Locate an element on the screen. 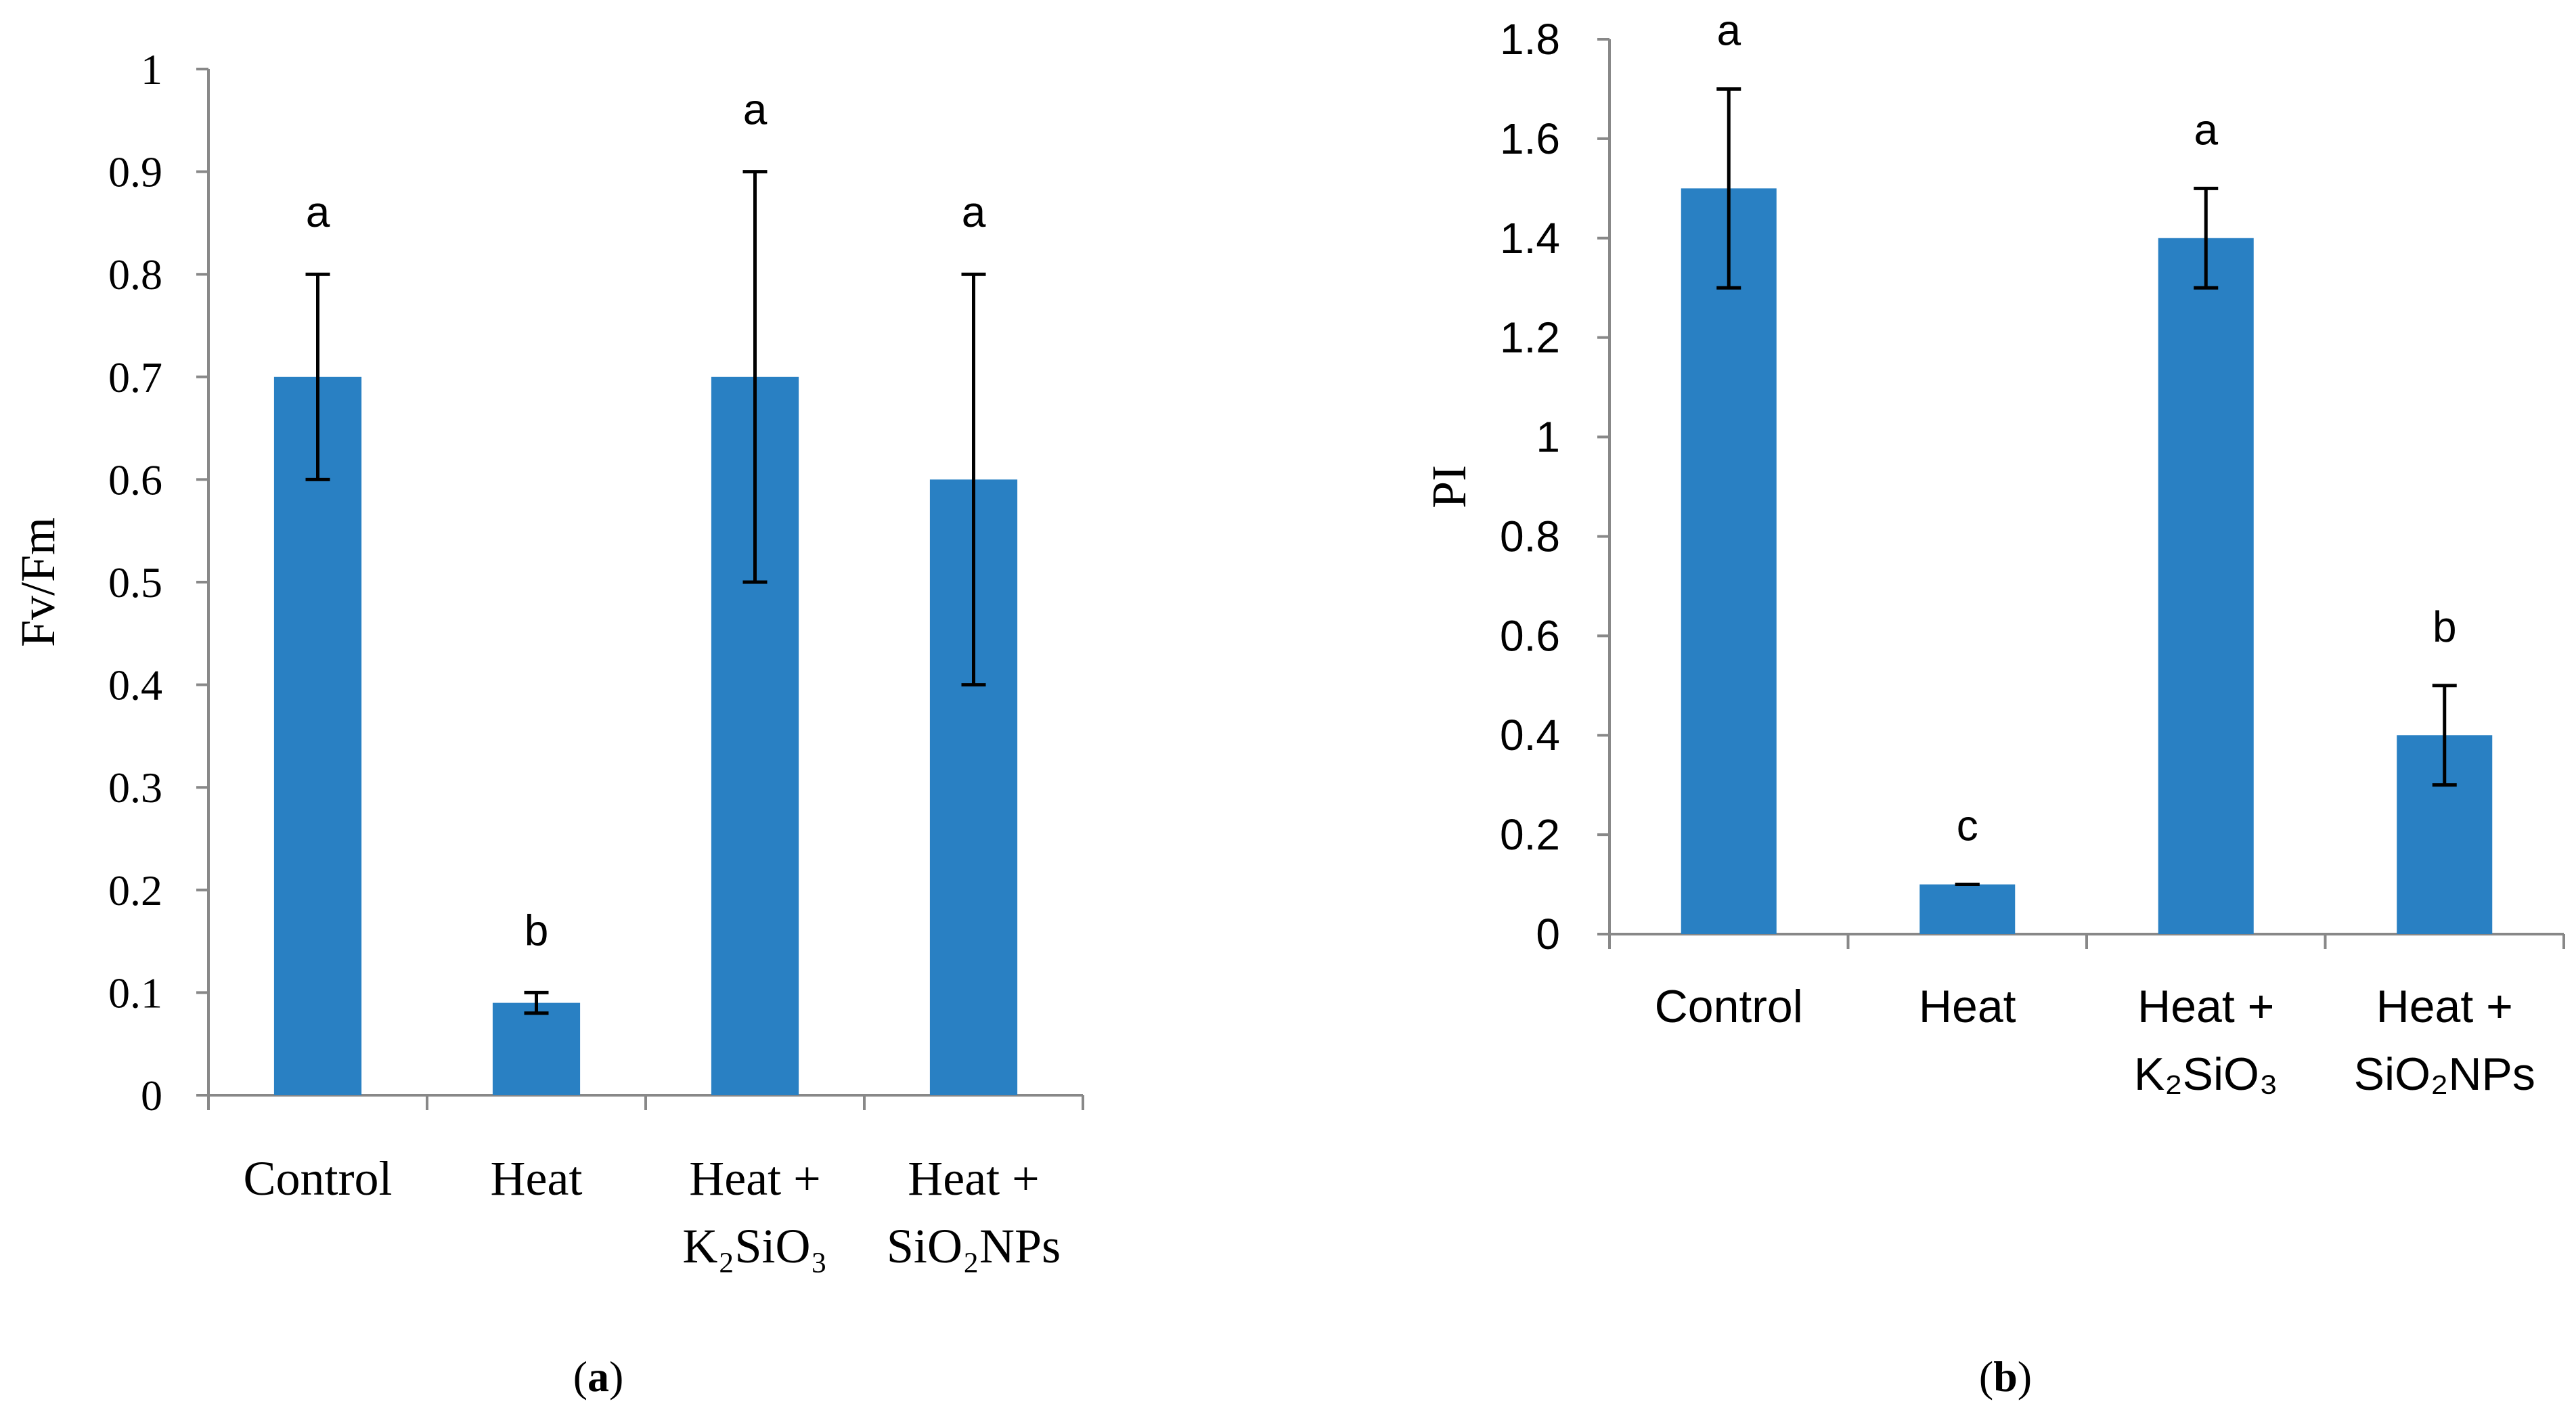 The height and width of the screenshot is (1412, 2576). panel-label: (a) is located at coordinates (598, 1376).